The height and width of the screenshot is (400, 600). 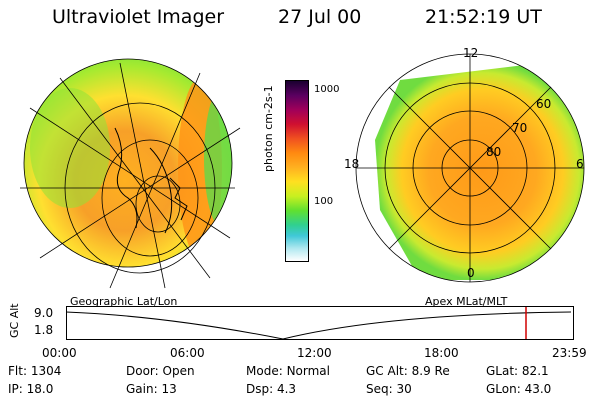 I want to click on status-gc-alt: GC Alt: 8.9 Re, so click(x=408, y=371).